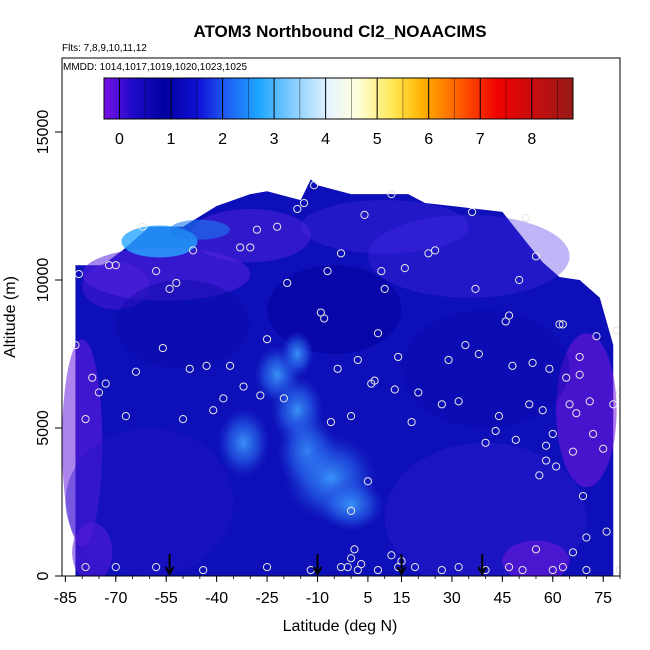  Describe the element at coordinates (531, 139) in the screenshot. I see `colorbar-tick-label: 8` at that location.